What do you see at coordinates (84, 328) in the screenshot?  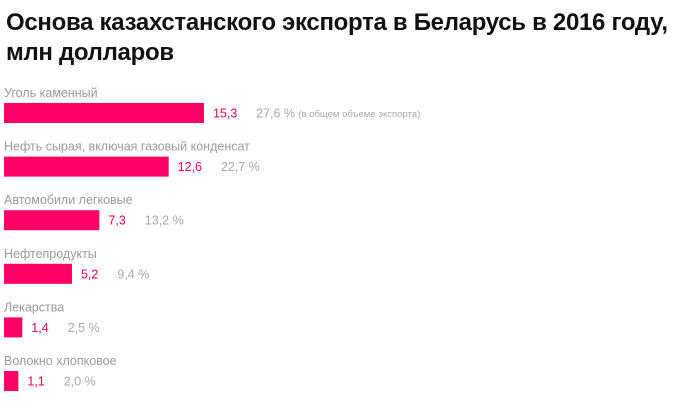 I see `share-label: 2,5 %` at bounding box center [84, 328].